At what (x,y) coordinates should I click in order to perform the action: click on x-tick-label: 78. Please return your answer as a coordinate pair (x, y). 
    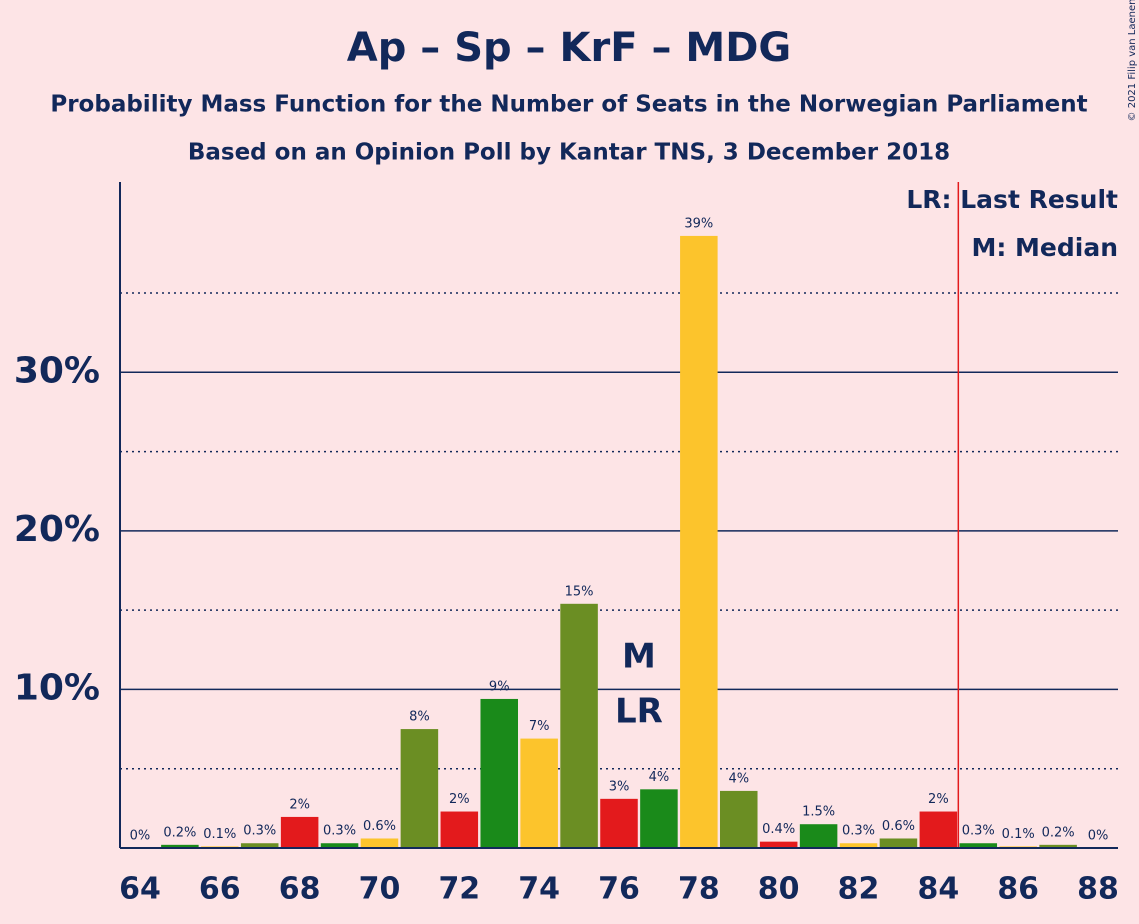
    Looking at the image, I should click on (699, 889).